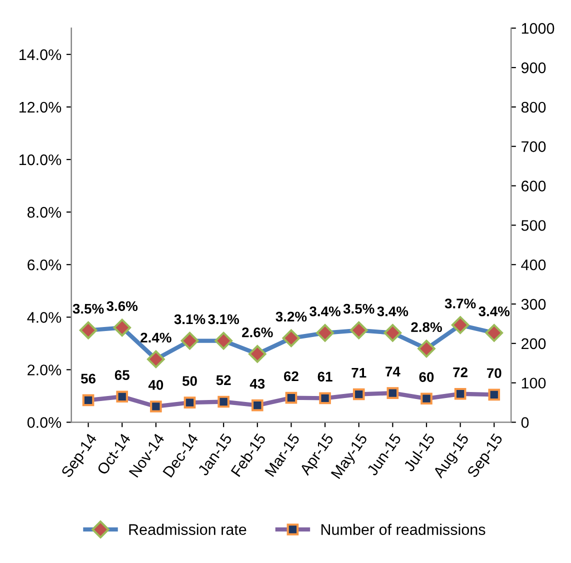 The width and height of the screenshot is (571, 563). What do you see at coordinates (44, 317) in the screenshot?
I see `y-tick-label: 4.0%` at bounding box center [44, 317].